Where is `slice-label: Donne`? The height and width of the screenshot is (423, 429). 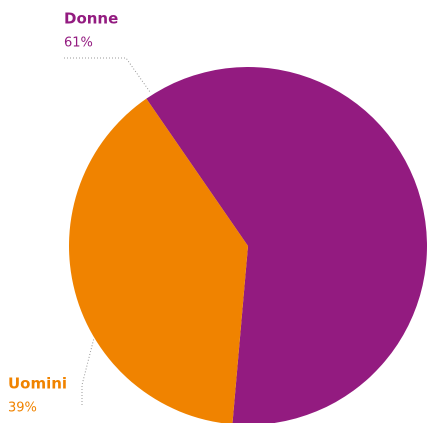
slice-label: Donne is located at coordinates (91, 19).